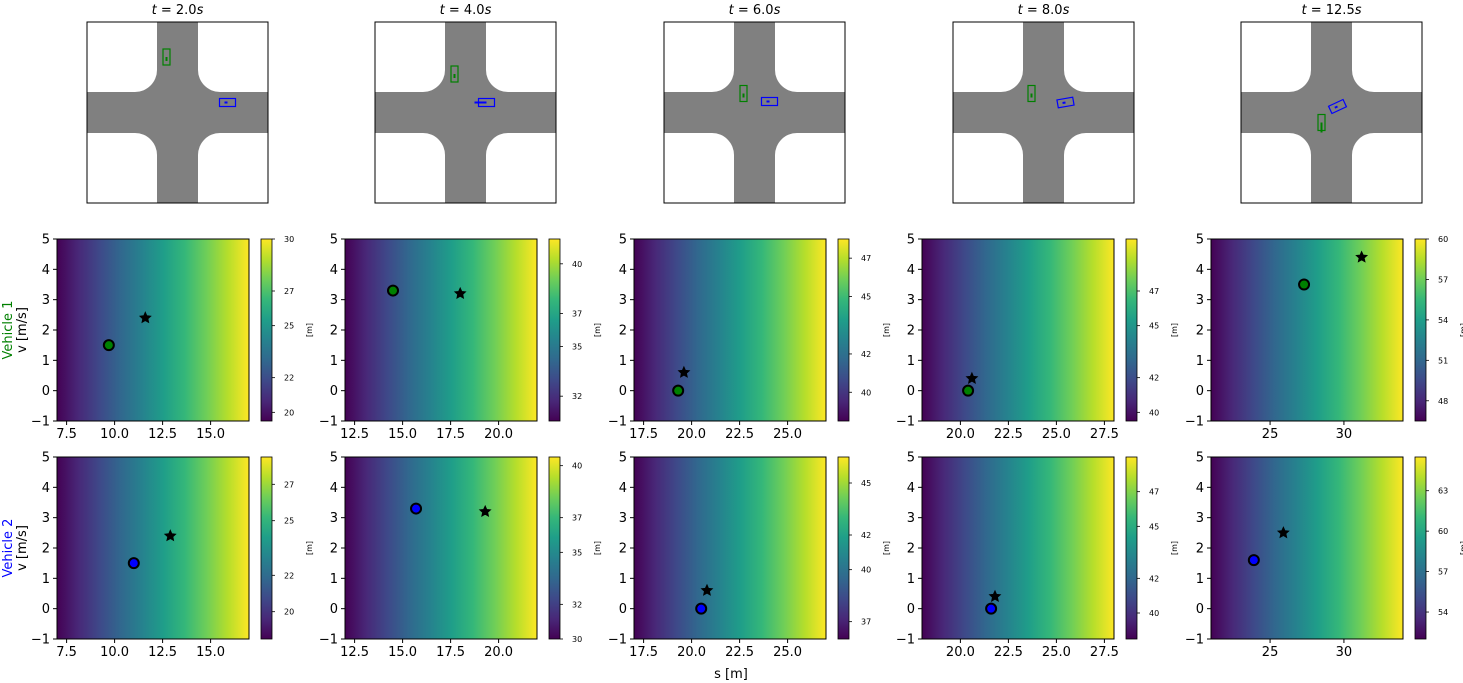 The width and height of the screenshot is (1463, 683). What do you see at coordinates (1331, 112) in the screenshot?
I see `scene-frame` at bounding box center [1331, 112].